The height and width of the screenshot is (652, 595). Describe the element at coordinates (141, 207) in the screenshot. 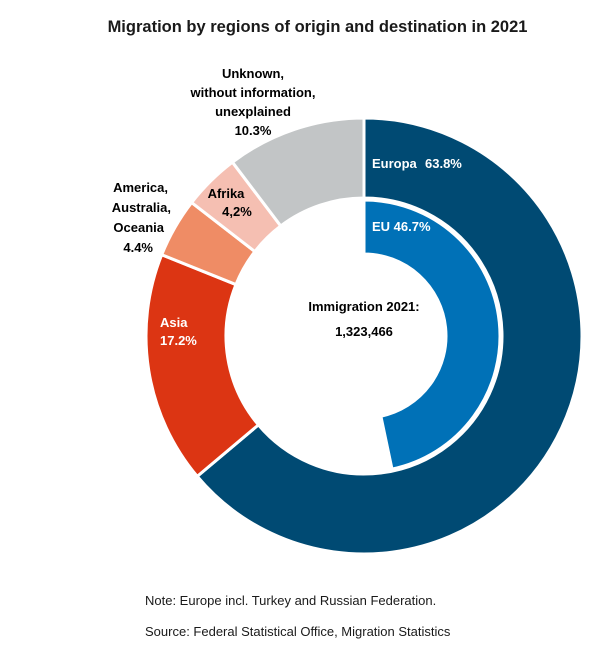

I see `label-america-2: Australia,` at that location.